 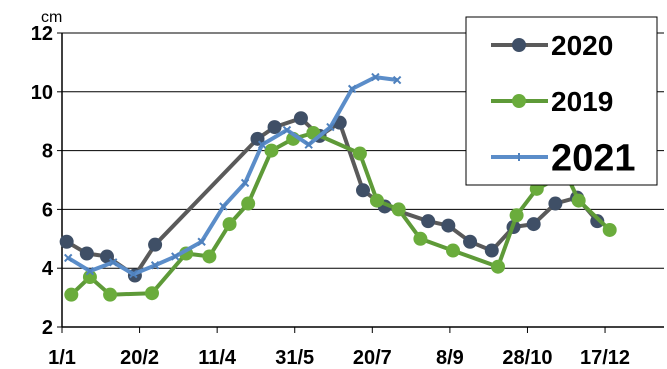 What do you see at coordinates (450, 358) in the screenshot?
I see `x-tick-label: 8/9` at bounding box center [450, 358].